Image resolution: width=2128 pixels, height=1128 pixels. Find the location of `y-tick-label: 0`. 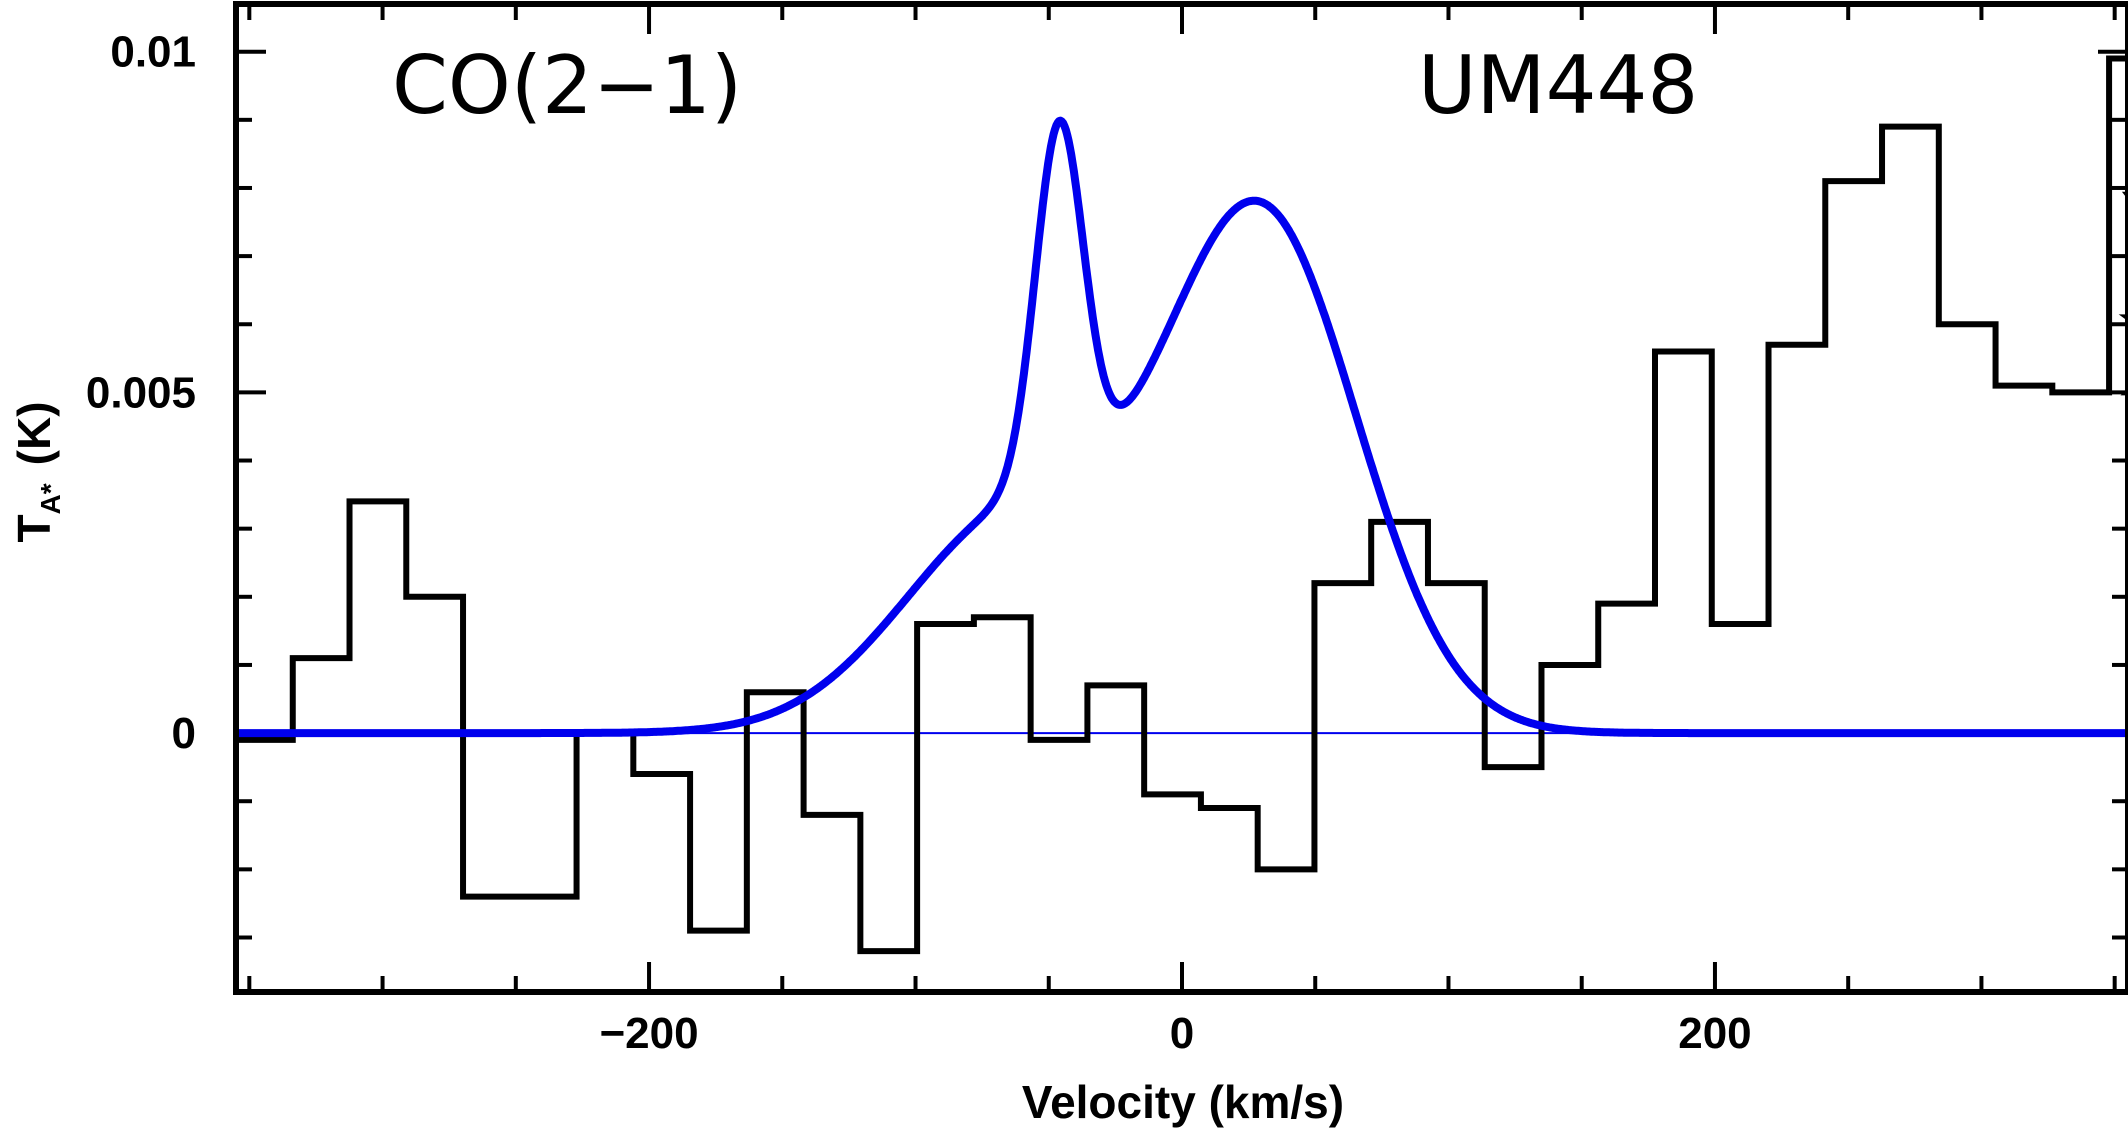

y-tick-label: 0 is located at coordinates (184, 733).